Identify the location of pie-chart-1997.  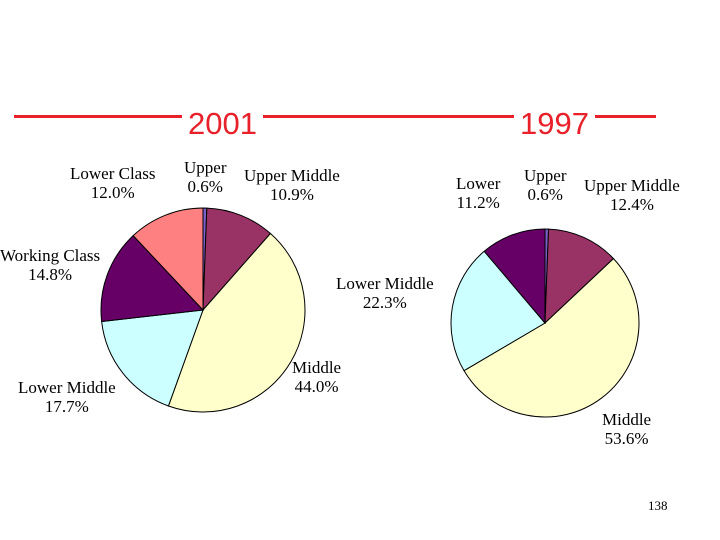
(545, 323).